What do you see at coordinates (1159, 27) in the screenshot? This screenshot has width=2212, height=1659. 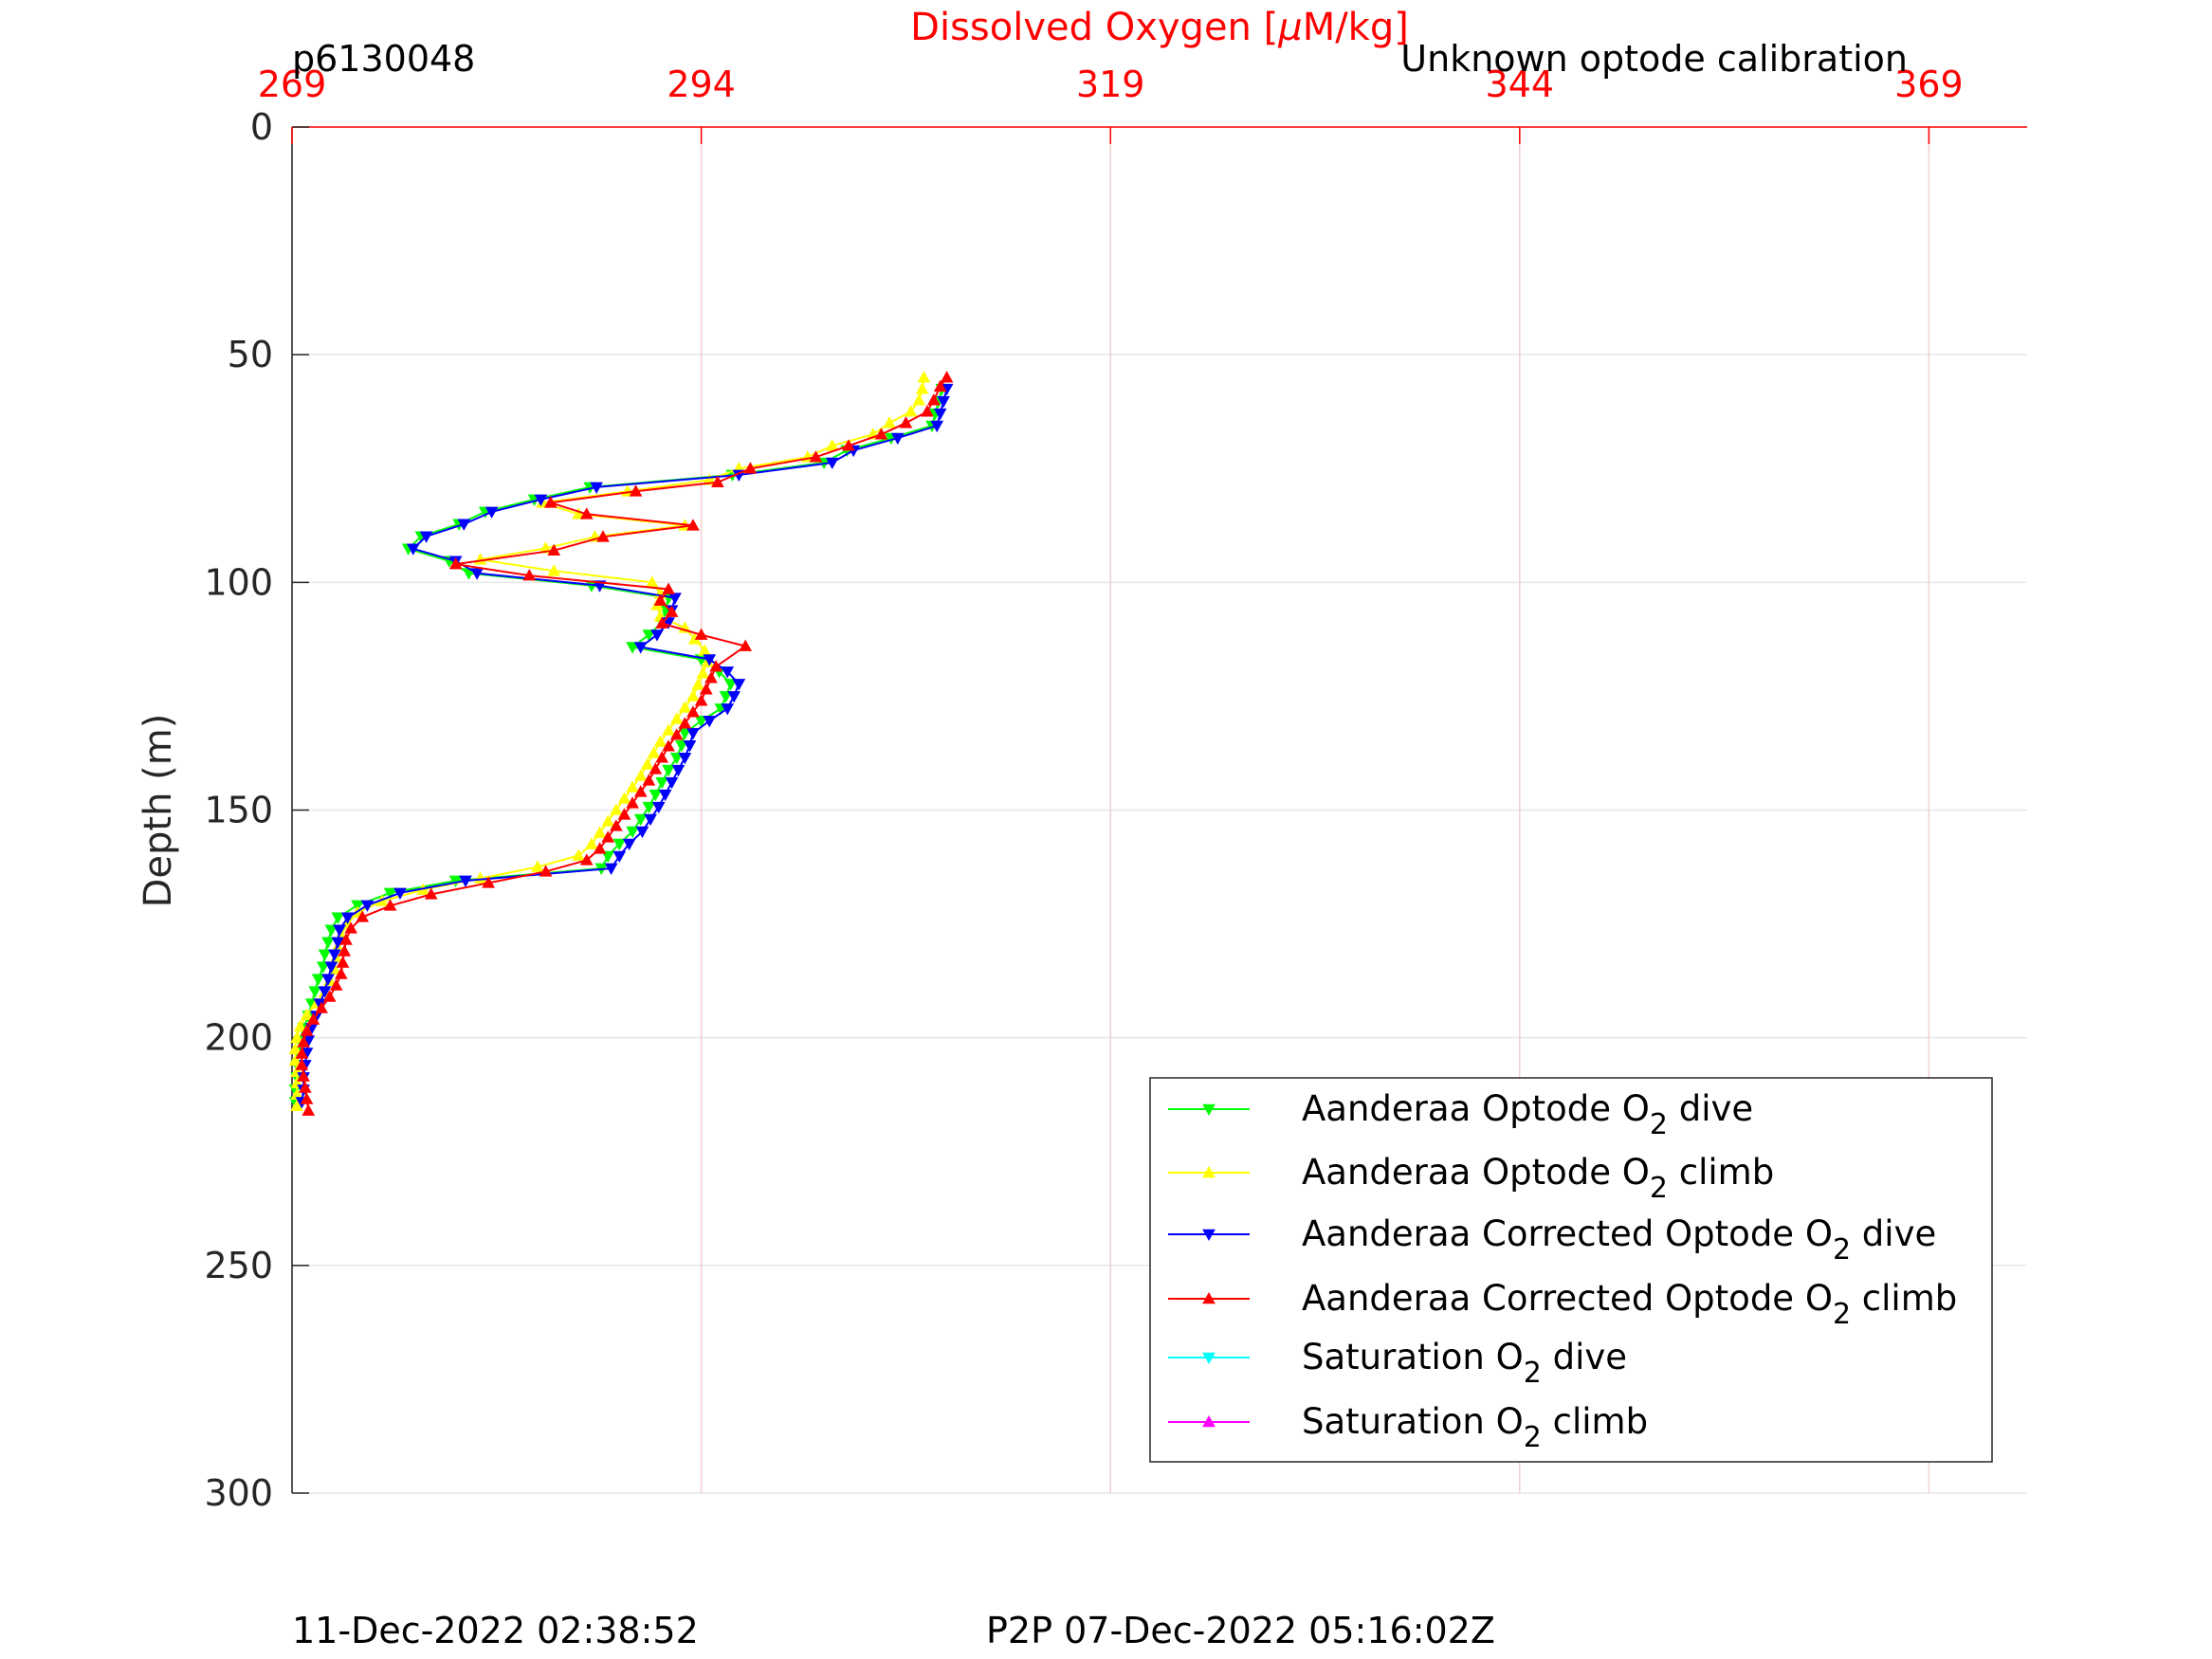 I see `x-axis-label: Dissolved Oxygen [μM/kg]` at bounding box center [1159, 27].